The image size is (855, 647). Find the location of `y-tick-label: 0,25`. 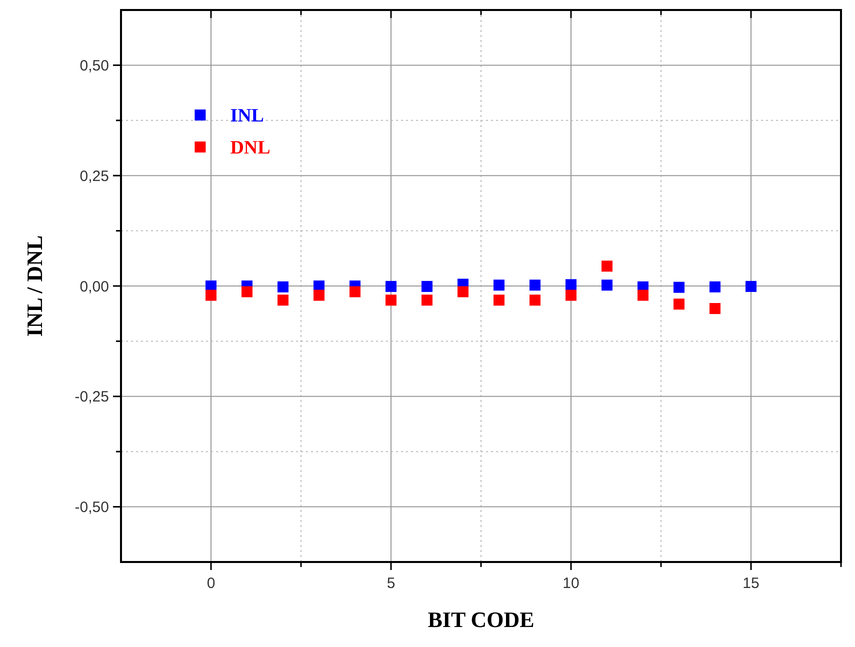

y-tick-label: 0,25 is located at coordinates (94, 176).